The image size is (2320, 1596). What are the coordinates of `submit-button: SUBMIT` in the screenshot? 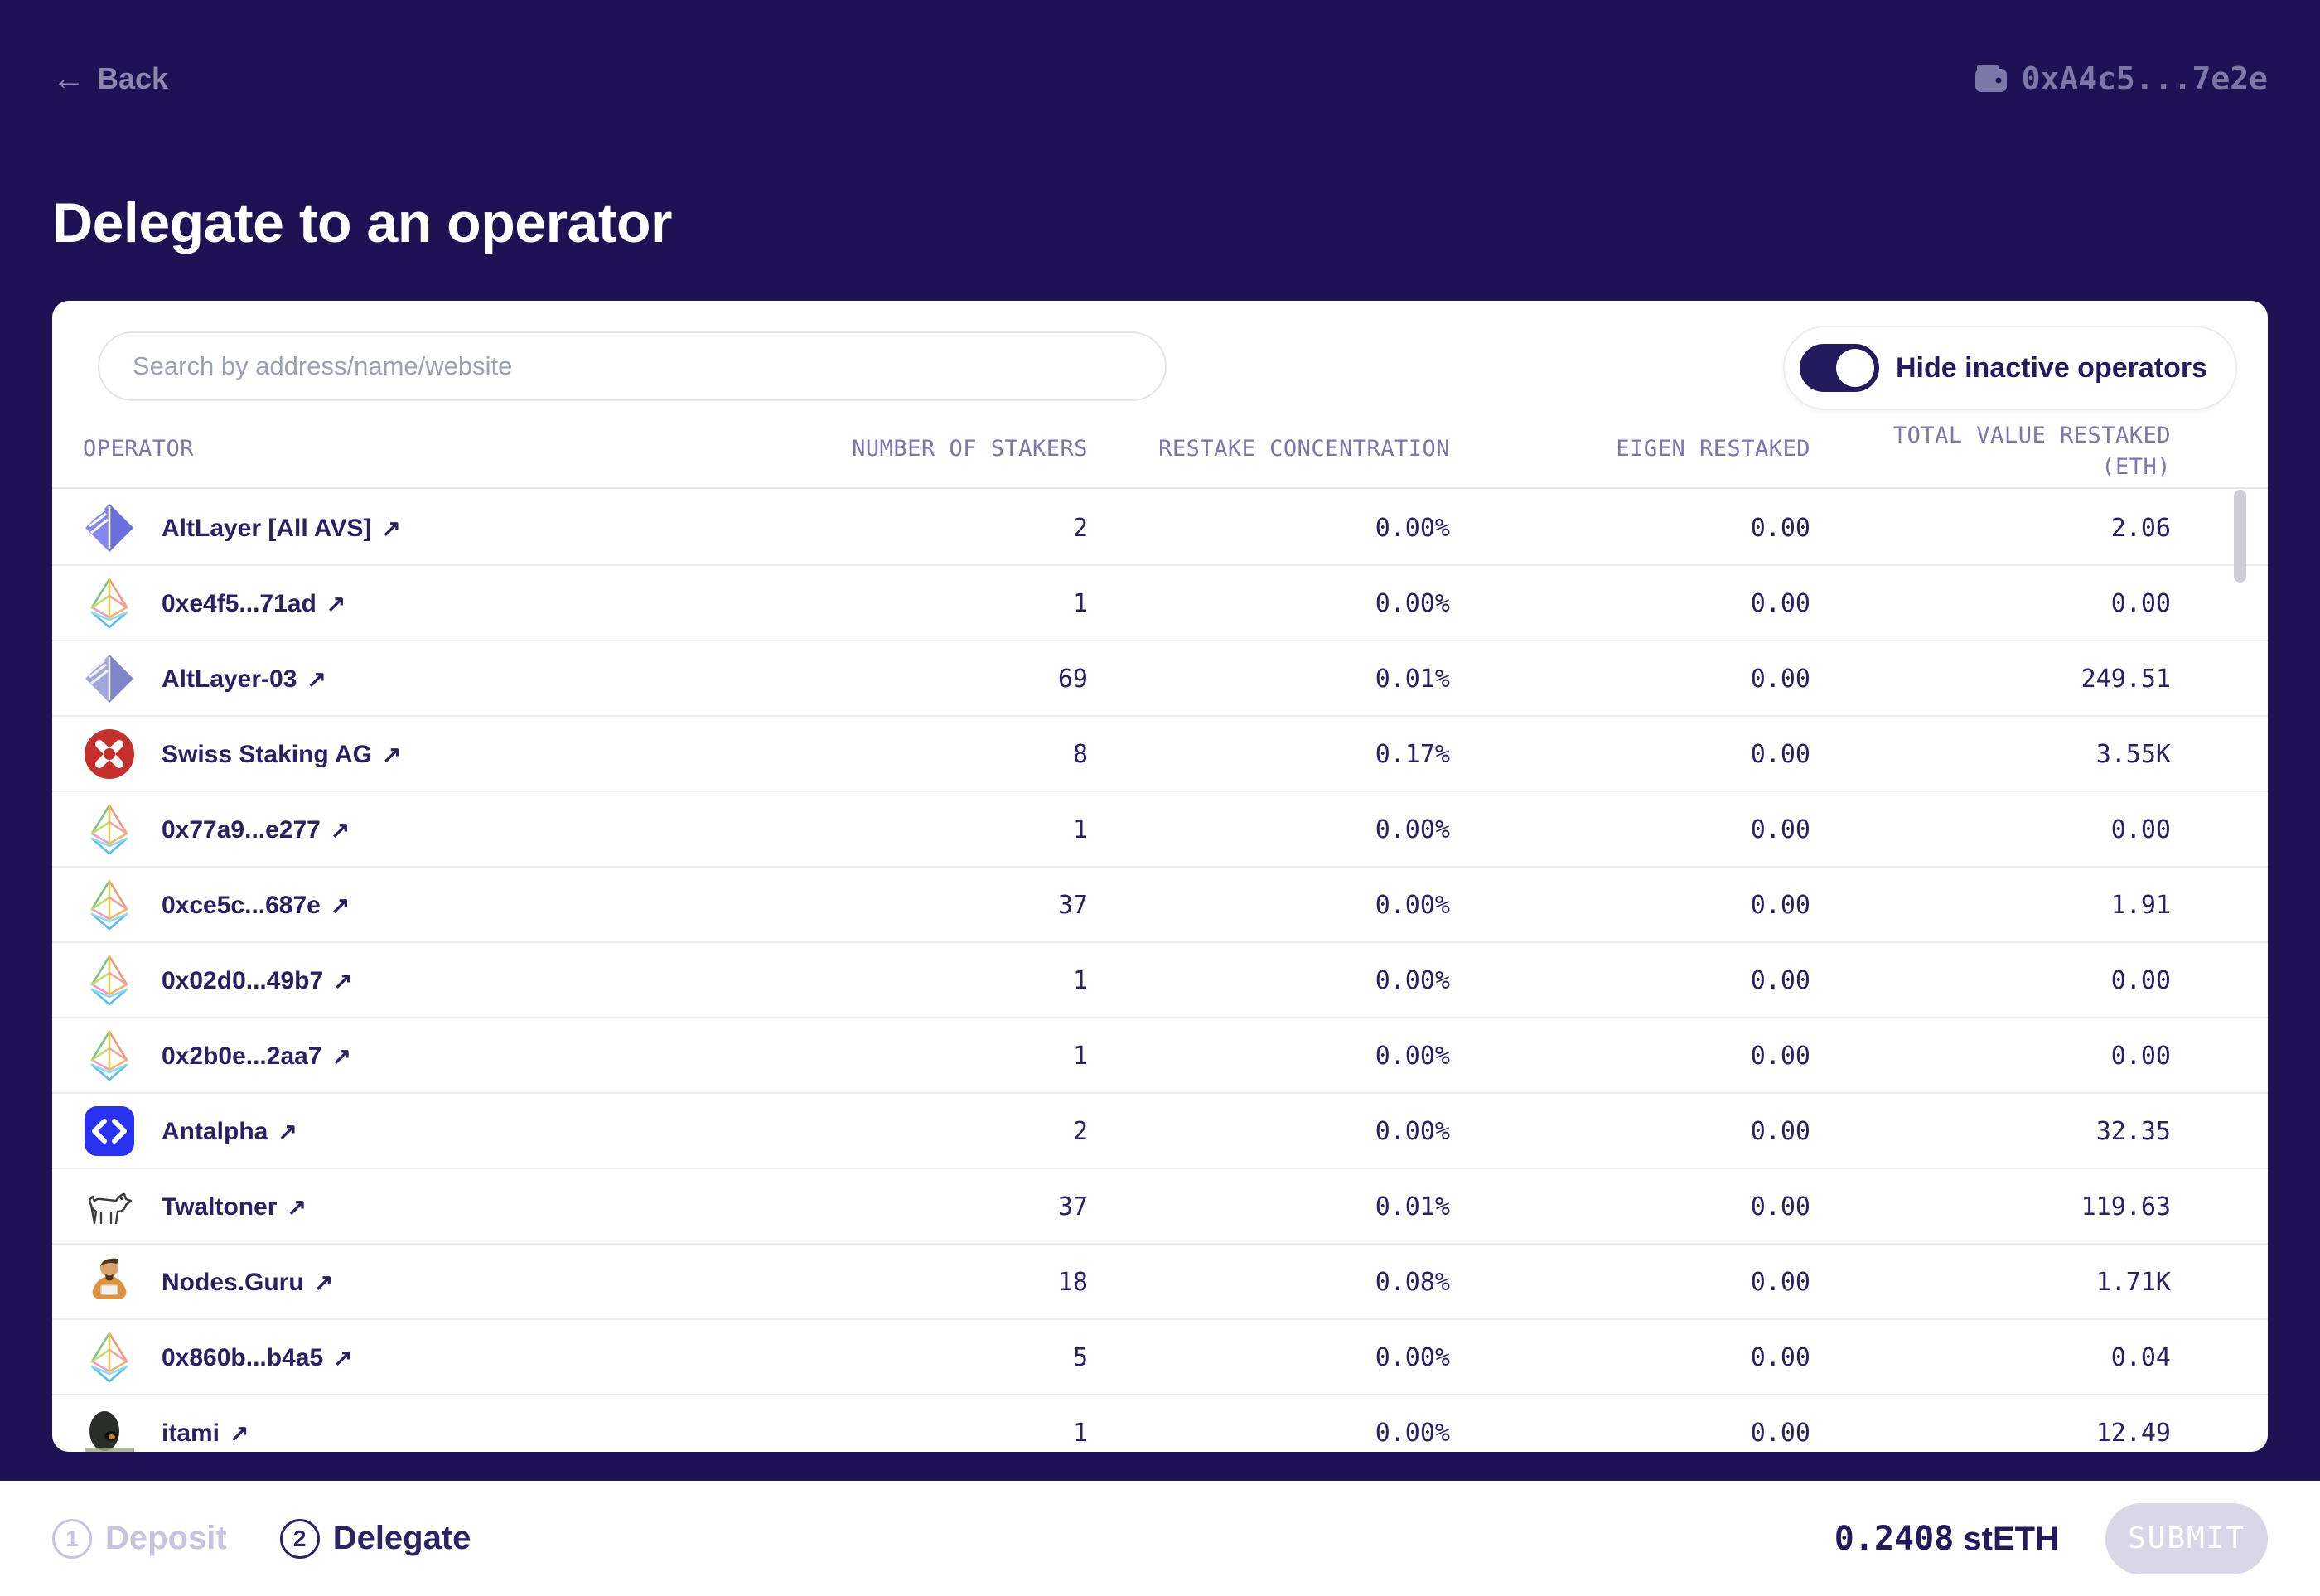 It's located at (2186, 1538).